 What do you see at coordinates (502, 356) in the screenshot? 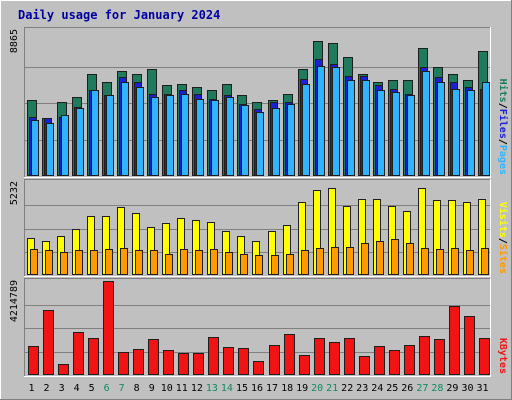
I see `legend-kbytes: KBytes` at bounding box center [502, 356].